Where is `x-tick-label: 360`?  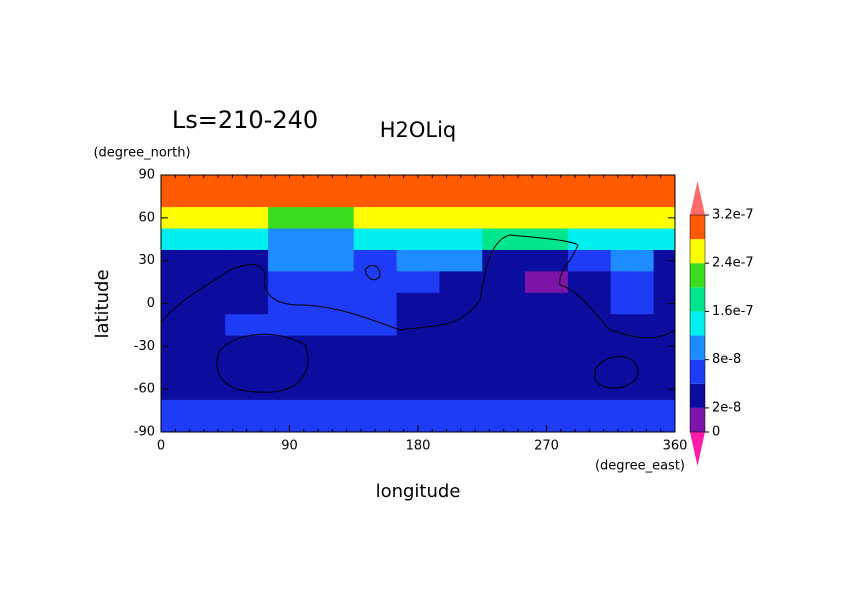
x-tick-label: 360 is located at coordinates (675, 446).